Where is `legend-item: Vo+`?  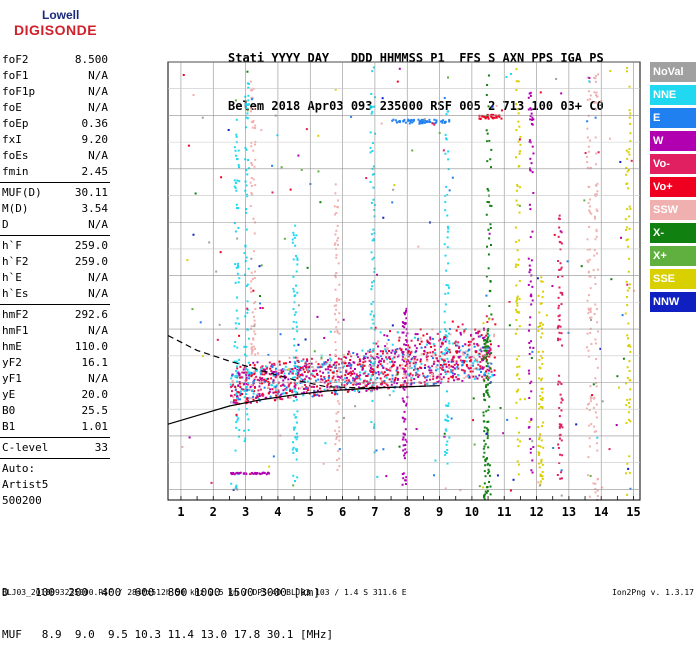 legend-item: Vo+ is located at coordinates (673, 187).